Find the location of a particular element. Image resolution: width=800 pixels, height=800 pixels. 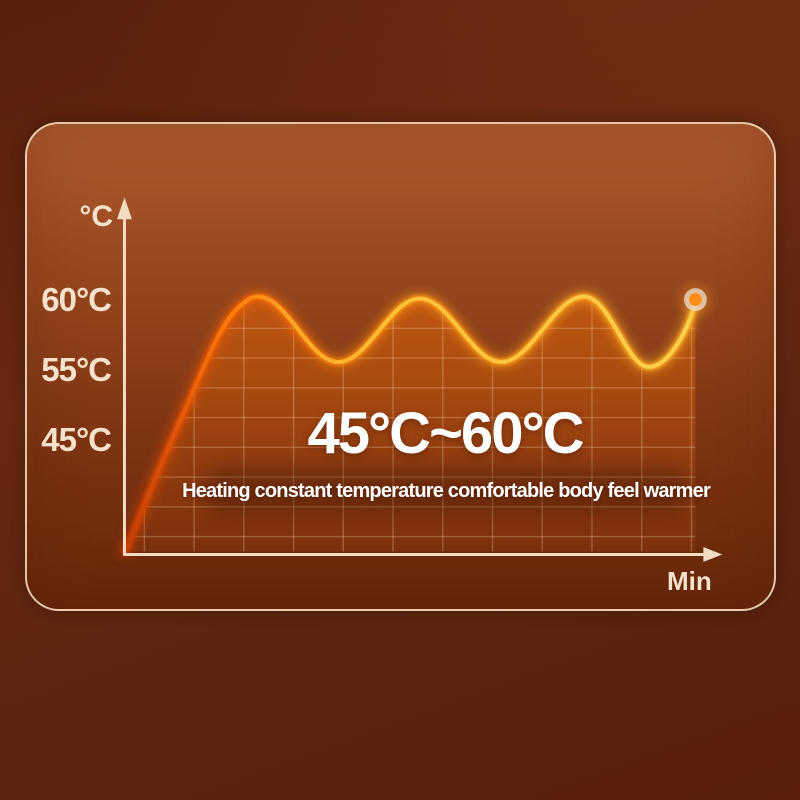

y-tick-45: 45°C is located at coordinates (76, 439).